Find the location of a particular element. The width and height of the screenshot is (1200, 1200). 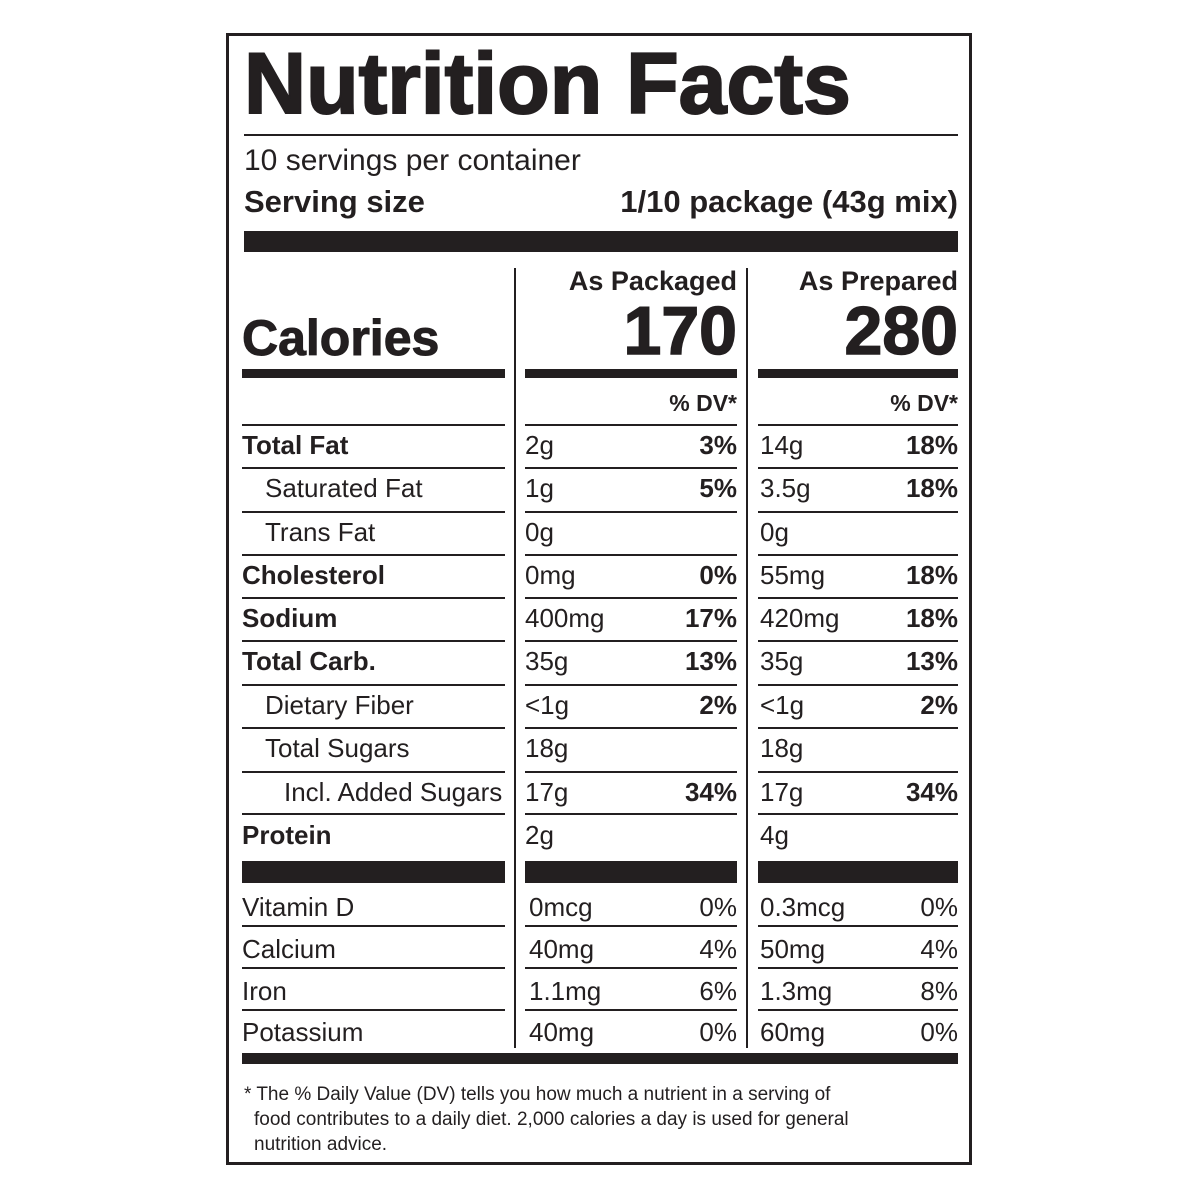

vitamin-prepared-amount: 0.3mcg is located at coordinates (803, 907).